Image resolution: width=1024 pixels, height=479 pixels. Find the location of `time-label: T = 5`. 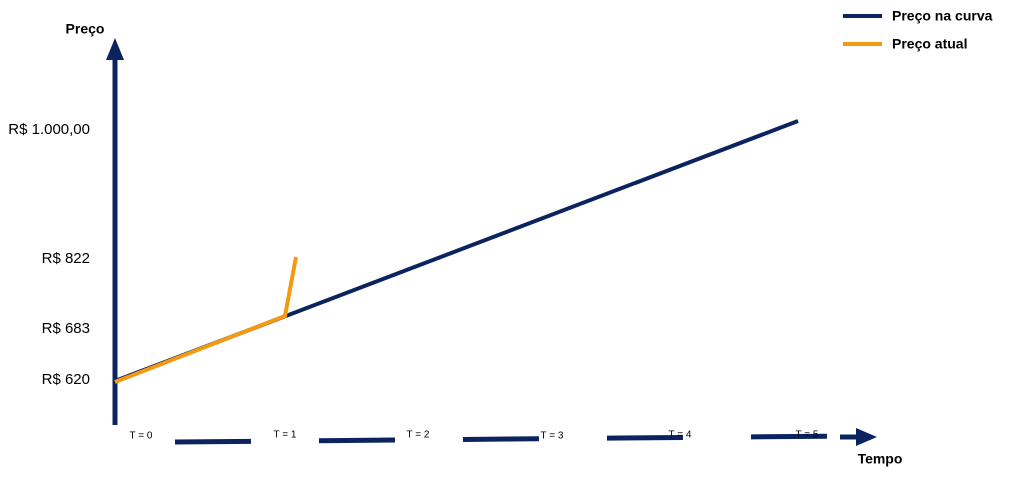

time-label: T = 5 is located at coordinates (807, 435).